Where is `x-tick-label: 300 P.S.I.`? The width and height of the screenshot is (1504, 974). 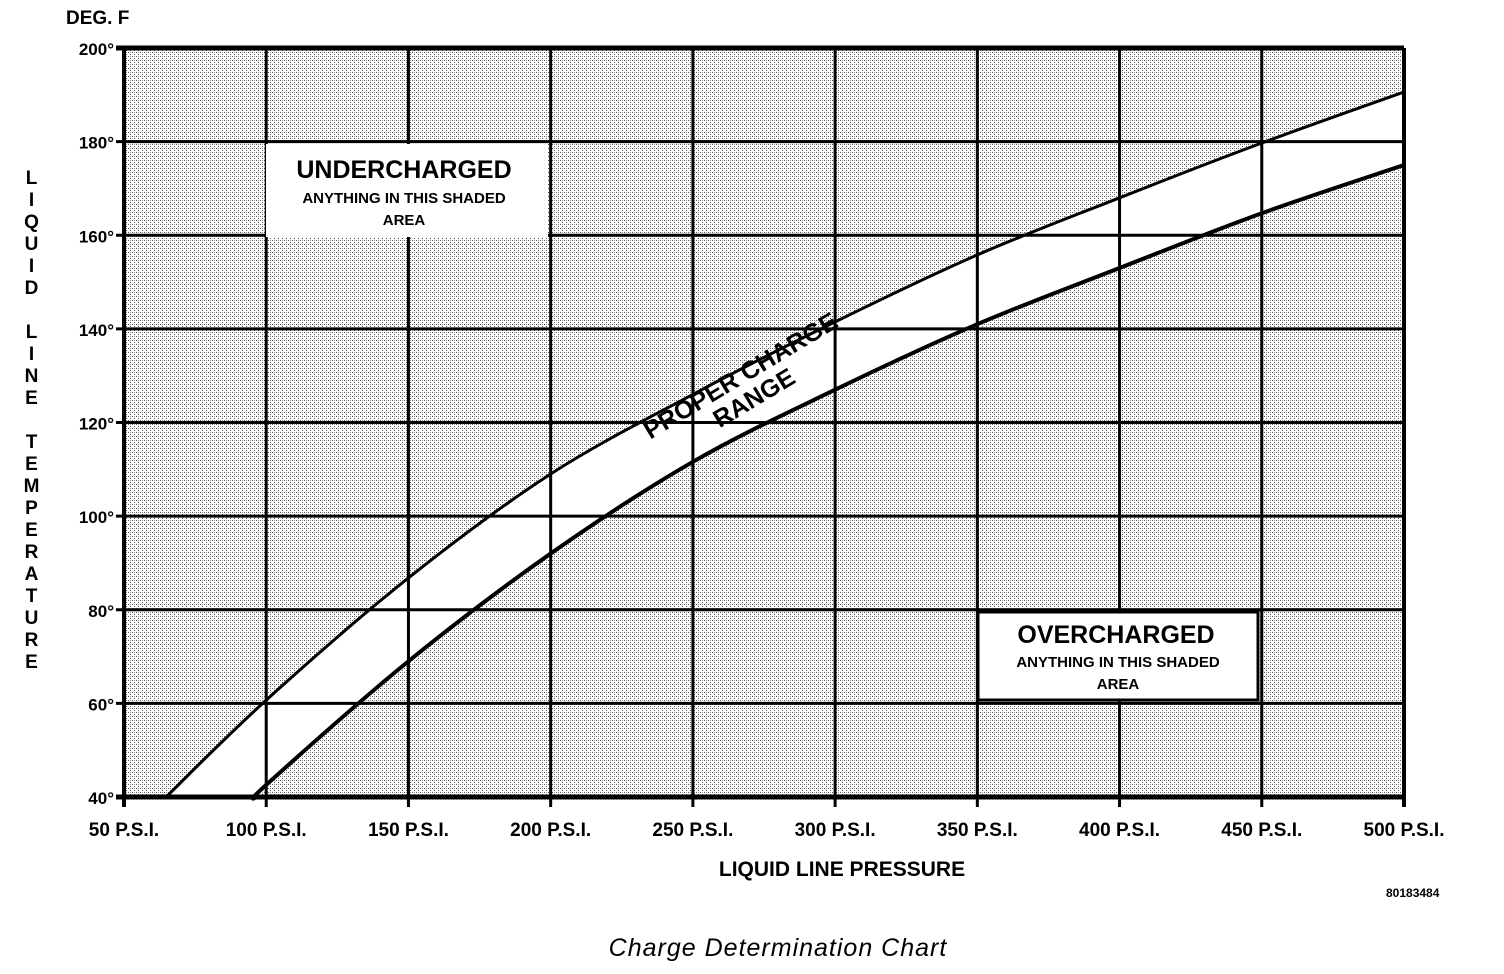
x-tick-label: 300 P.S.I. is located at coordinates (835, 830).